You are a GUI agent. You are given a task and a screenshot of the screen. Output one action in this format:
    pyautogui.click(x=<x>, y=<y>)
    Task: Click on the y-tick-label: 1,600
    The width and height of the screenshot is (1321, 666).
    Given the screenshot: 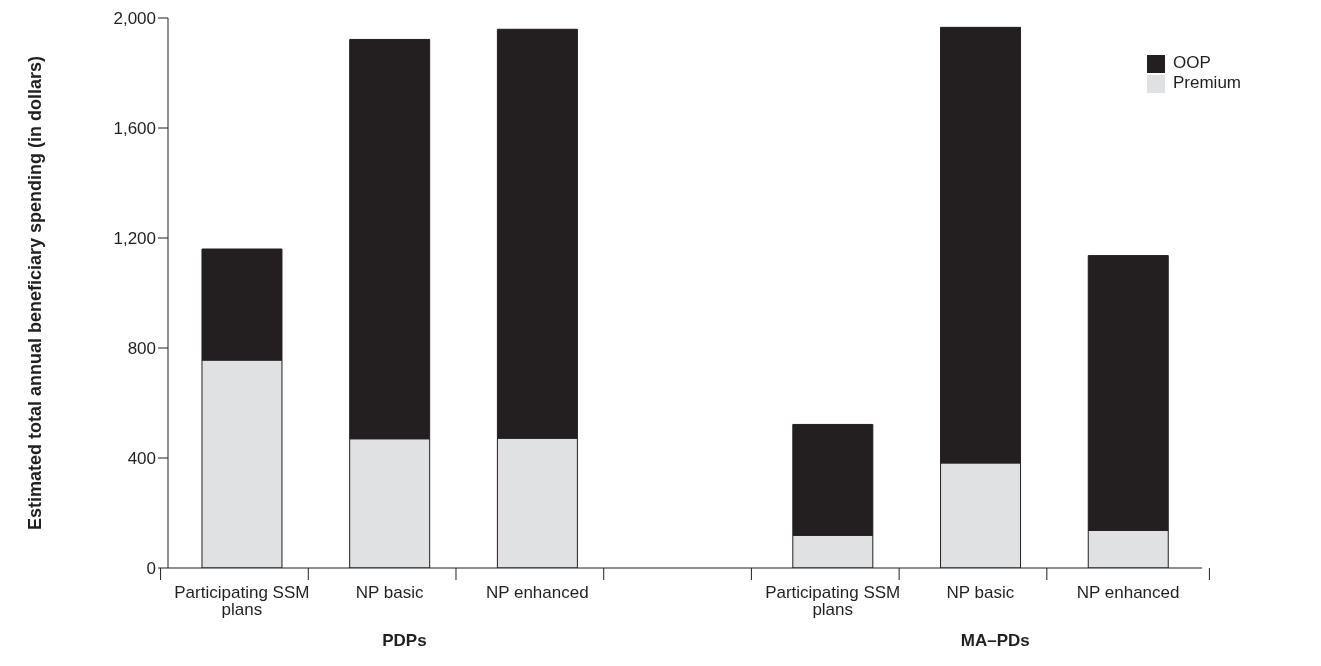 What is the action you would take?
    pyautogui.click(x=134, y=129)
    